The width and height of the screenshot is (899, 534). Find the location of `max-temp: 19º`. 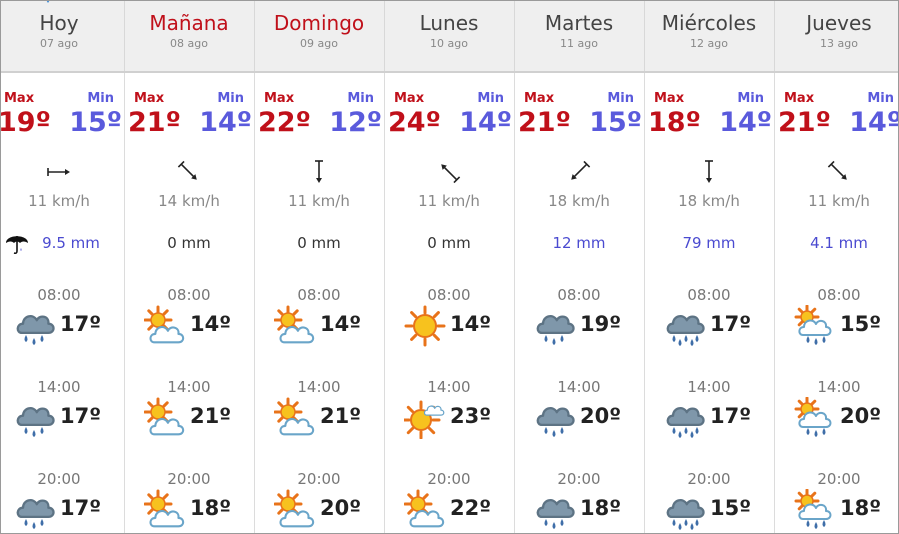

max-temp: 19º is located at coordinates (25, 122).